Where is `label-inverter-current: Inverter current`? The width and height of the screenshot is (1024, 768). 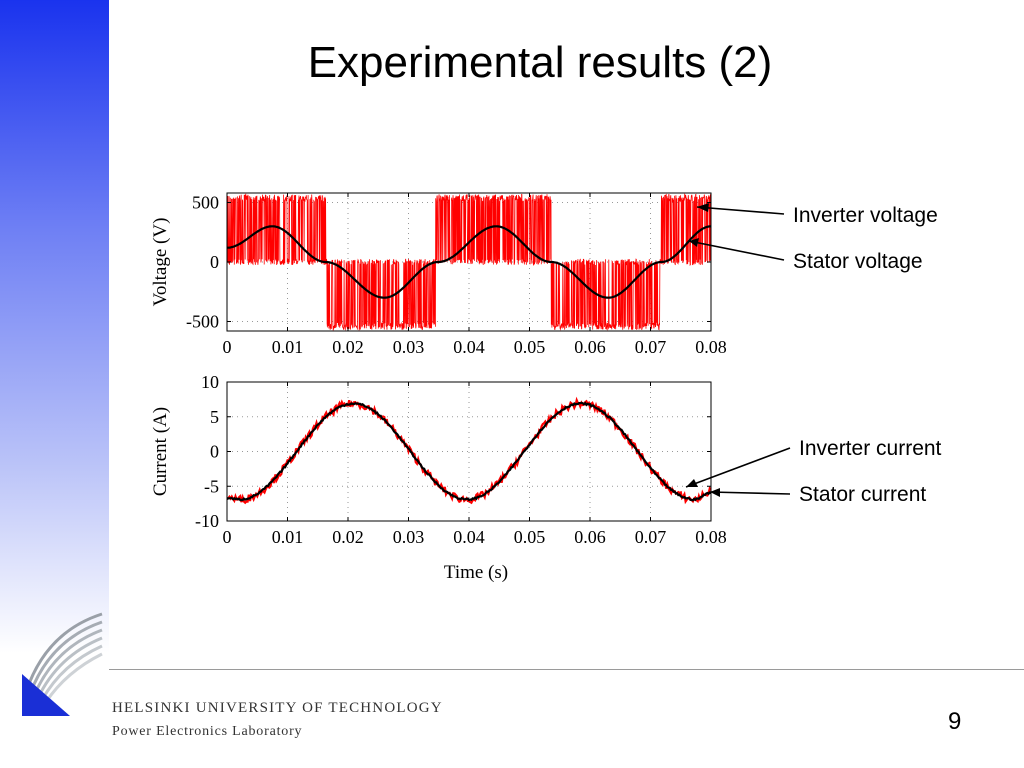
label-inverter-current: Inverter current is located at coordinates (870, 448).